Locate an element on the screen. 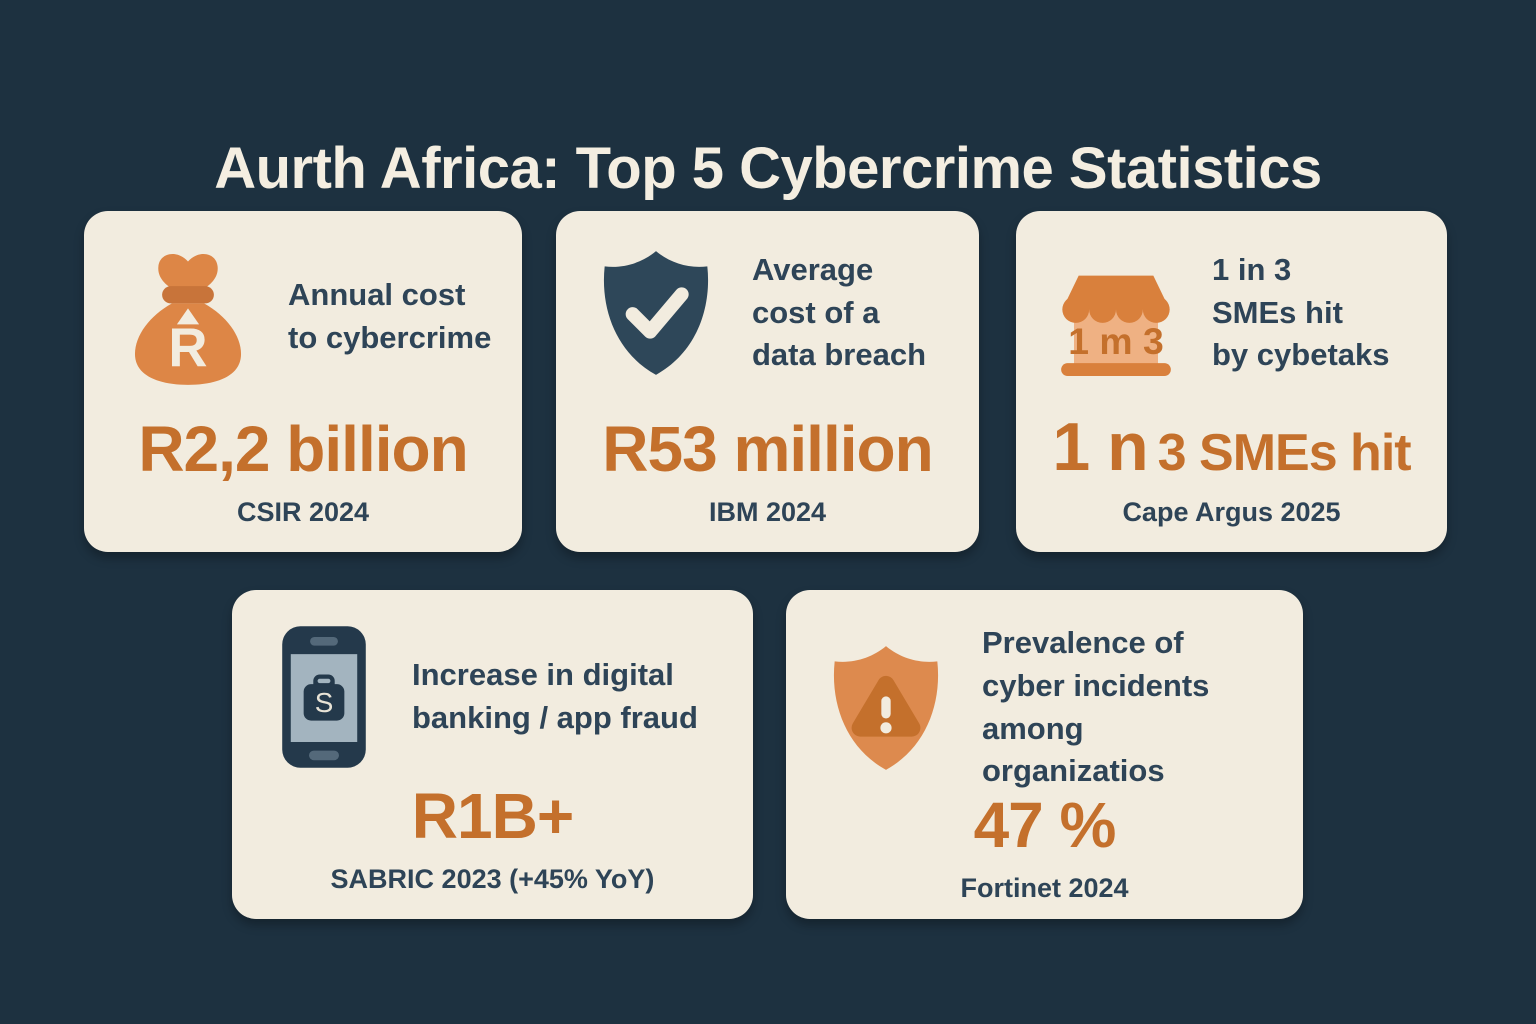 The image size is (1536, 1024). svg-text: 1 m 3 is located at coordinates (1115, 341).